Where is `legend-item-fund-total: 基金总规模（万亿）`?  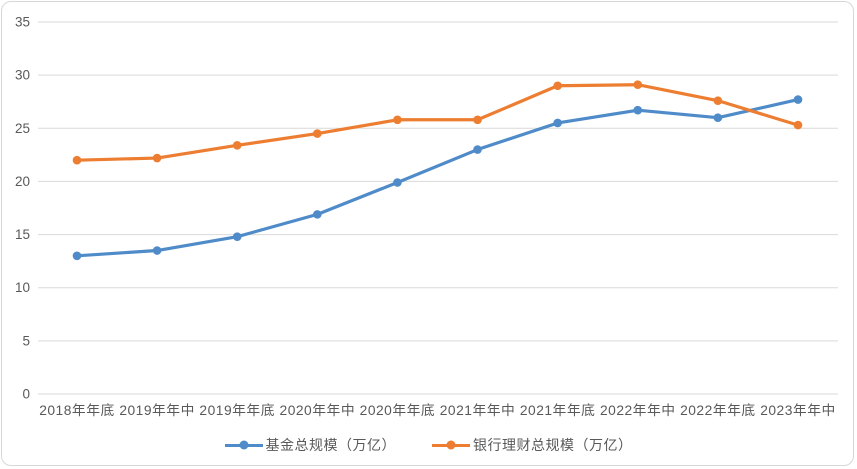
legend-item-fund-total: 基金总规模（万亿） is located at coordinates (310, 445).